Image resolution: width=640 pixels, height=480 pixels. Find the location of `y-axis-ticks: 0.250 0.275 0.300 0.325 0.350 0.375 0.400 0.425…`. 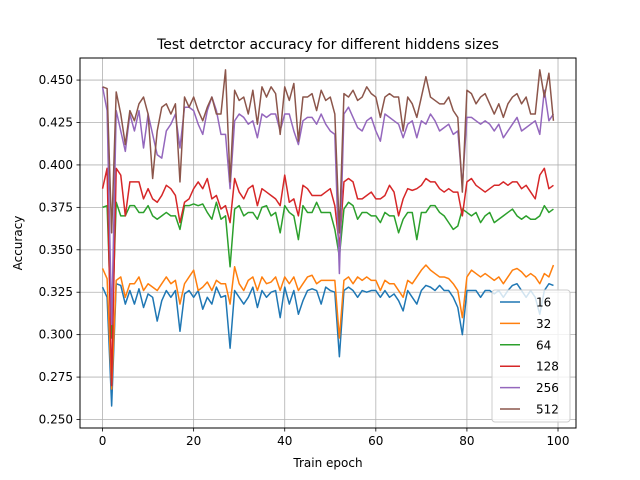

y-axis-ticks: 0.250 0.275 0.300 0.325 0.350 0.375 0.400 0.425… is located at coordinates (59, 250).